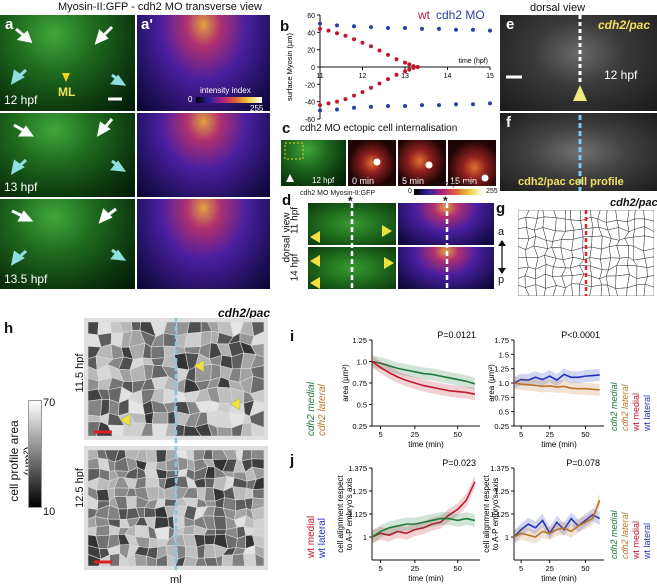  What do you see at coordinates (294, 151) in the screenshot?
I see `zoom-box` at bounding box center [294, 151].